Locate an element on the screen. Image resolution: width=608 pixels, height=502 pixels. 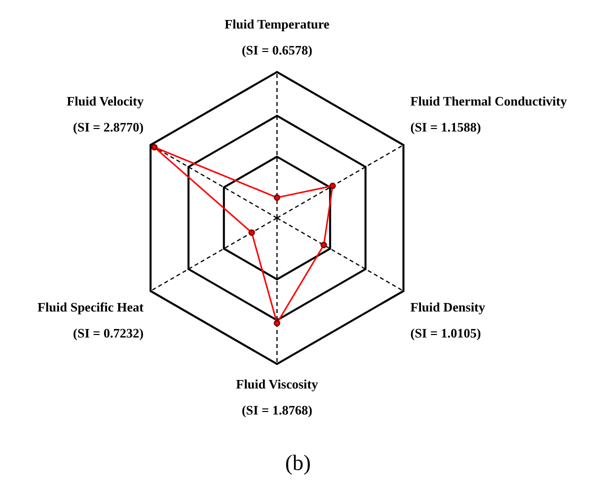
spoke-label: Fluid Velocity (SI = 2.8770) is located at coordinates (105, 113).